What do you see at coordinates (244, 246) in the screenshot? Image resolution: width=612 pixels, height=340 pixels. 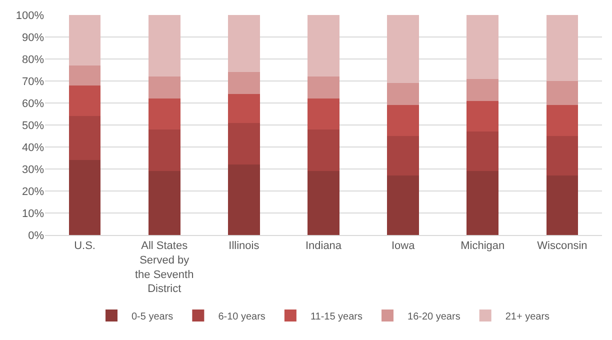 I see `x-tick-label: Illinois` at bounding box center [244, 246].